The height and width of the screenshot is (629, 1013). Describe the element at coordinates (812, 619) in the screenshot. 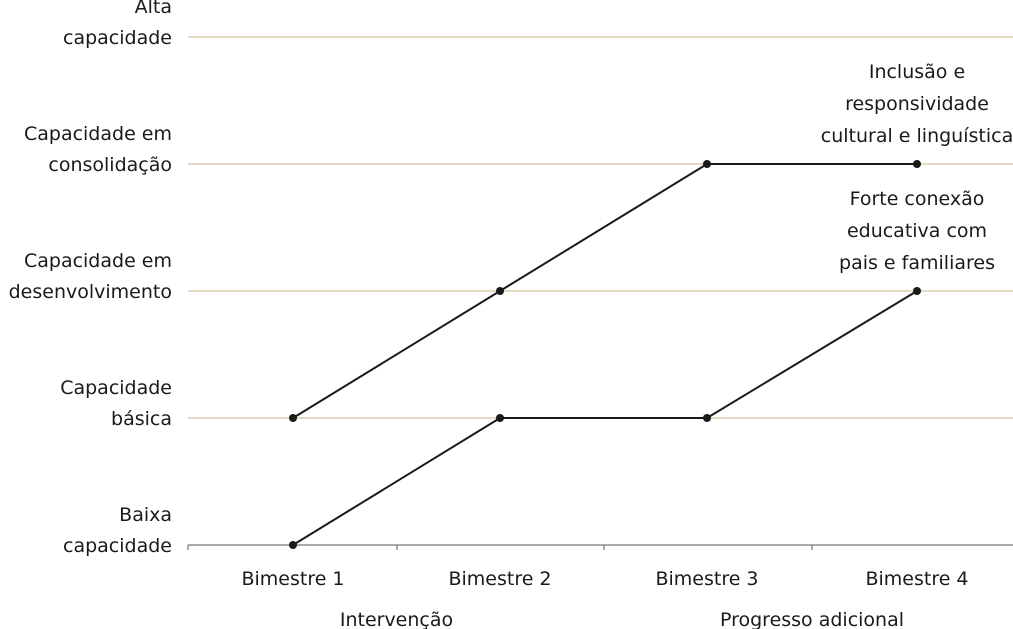

I see `group-label: Progresso adicional` at that location.